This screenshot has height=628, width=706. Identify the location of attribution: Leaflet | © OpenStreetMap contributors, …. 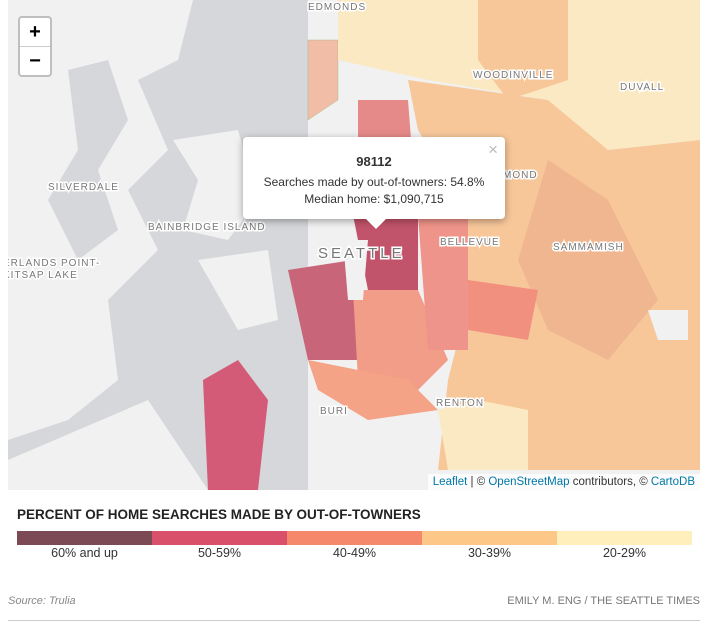
(563, 482).